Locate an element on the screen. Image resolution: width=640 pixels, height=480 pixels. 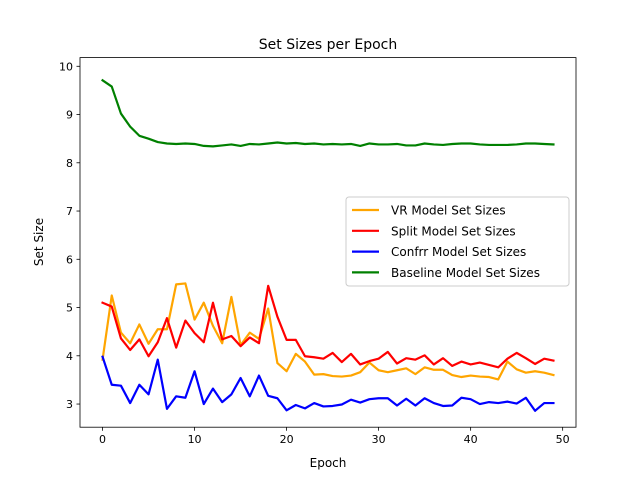
y-axis-ticks: 3 4 5 6 7 8 9 10 is located at coordinates (69, 235).